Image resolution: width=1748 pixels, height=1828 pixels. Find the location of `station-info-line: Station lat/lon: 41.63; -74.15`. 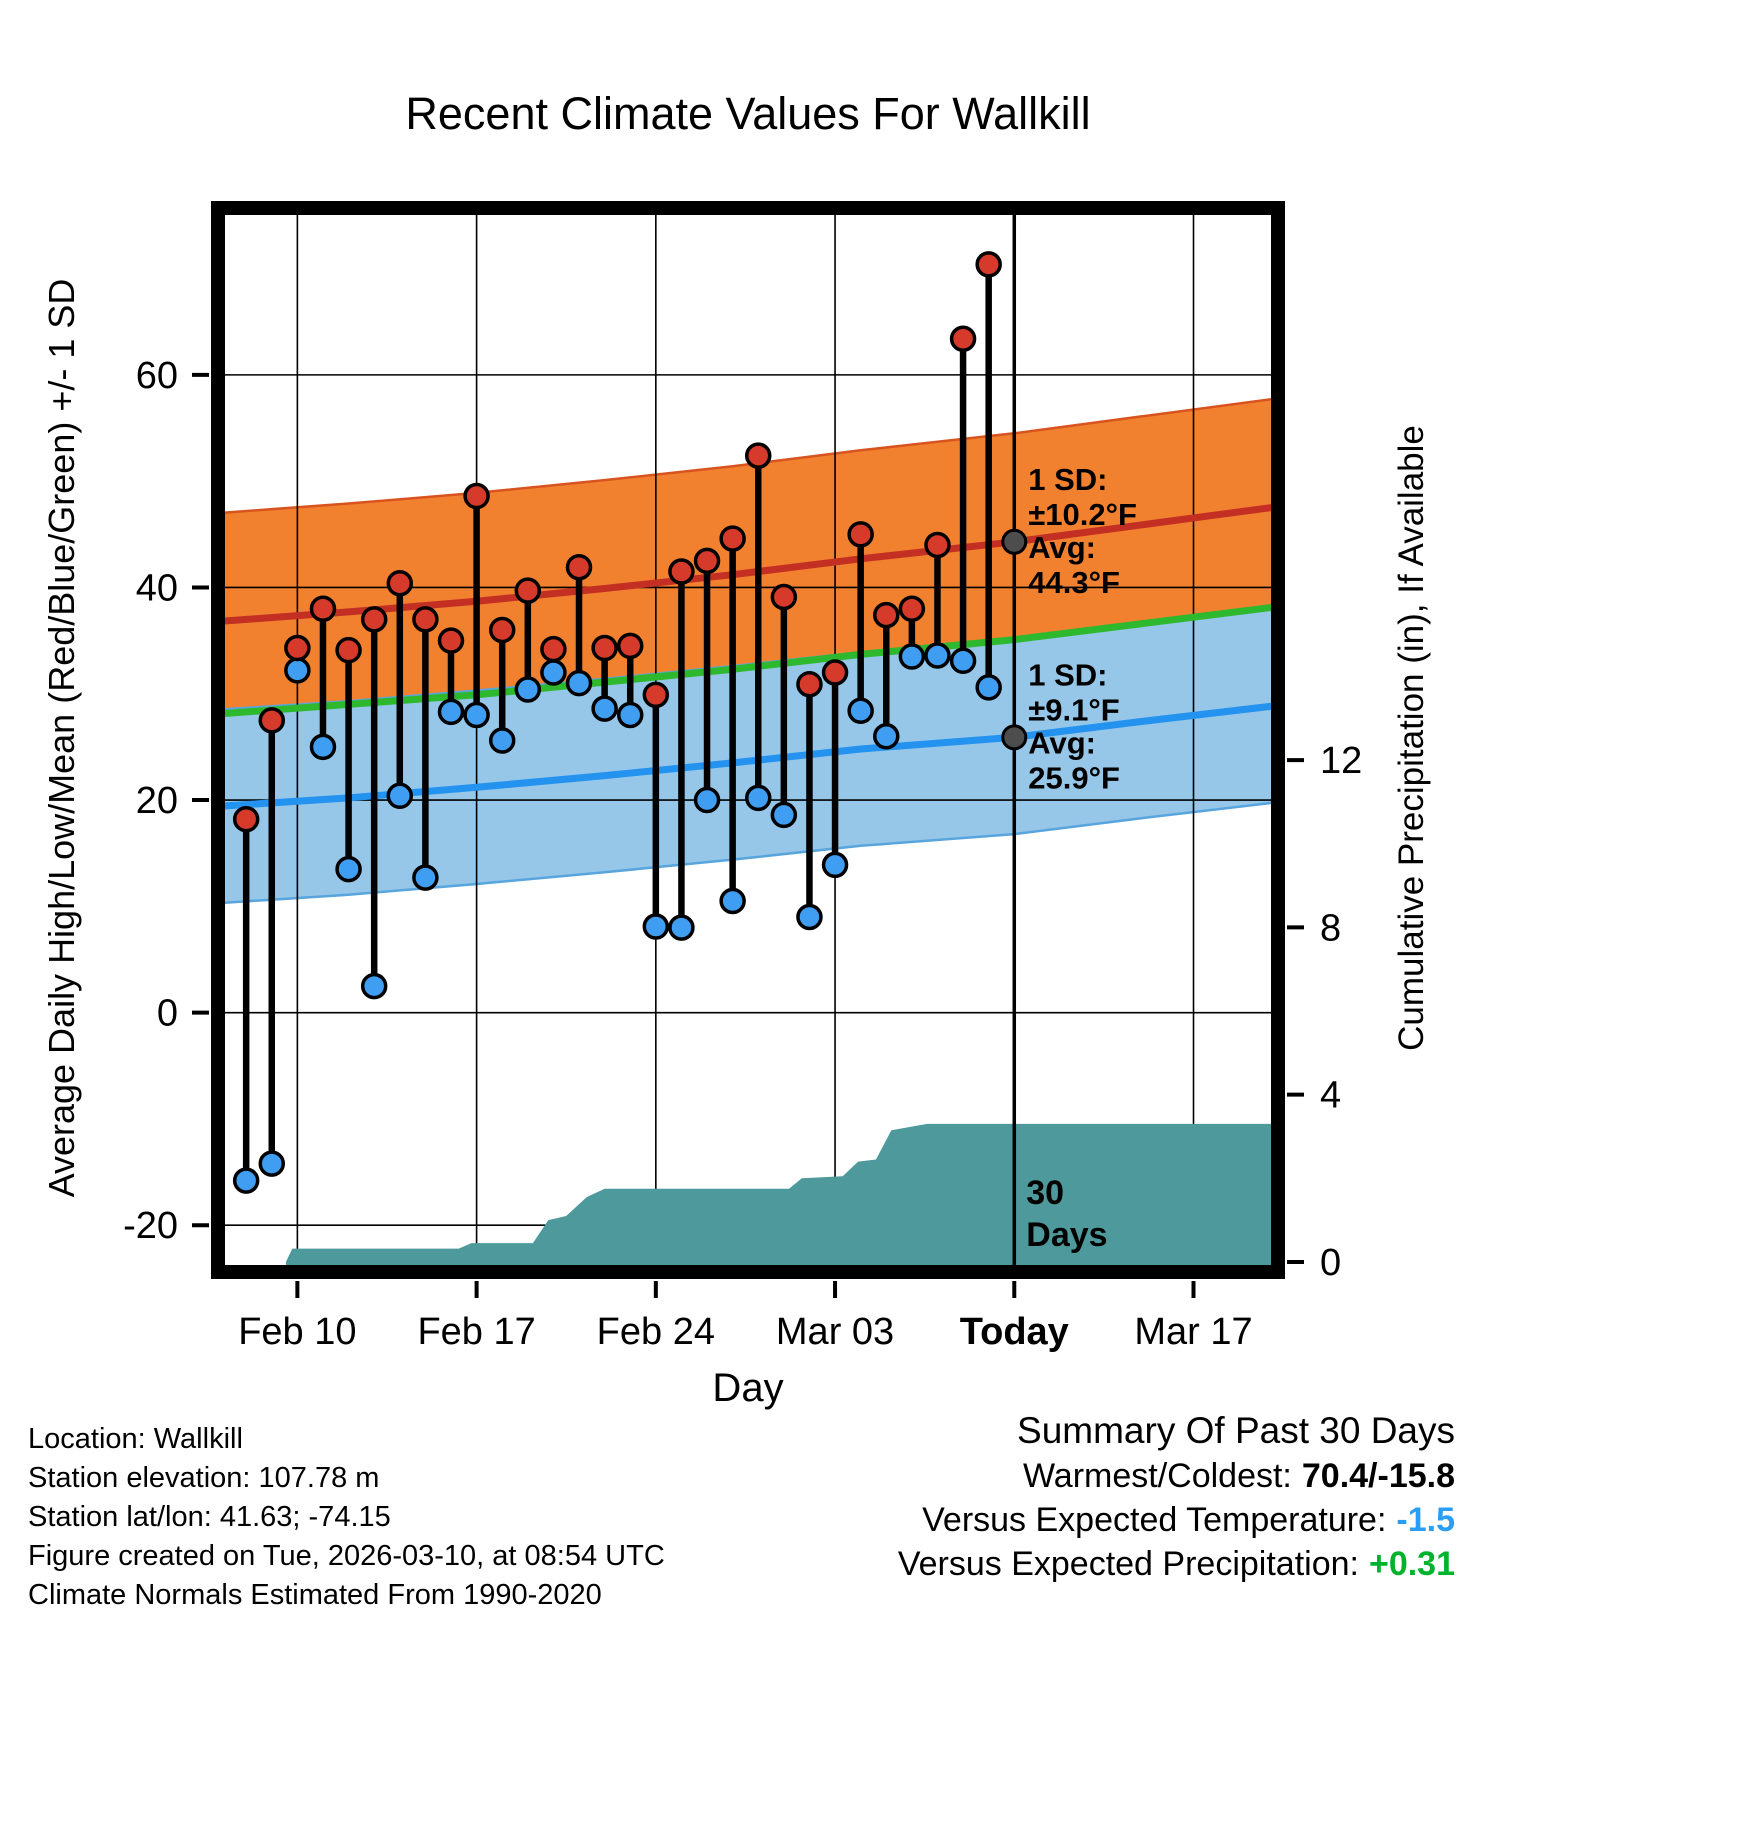

station-info-line: Station lat/lon: 41.63; -74.15 is located at coordinates (209, 1517).